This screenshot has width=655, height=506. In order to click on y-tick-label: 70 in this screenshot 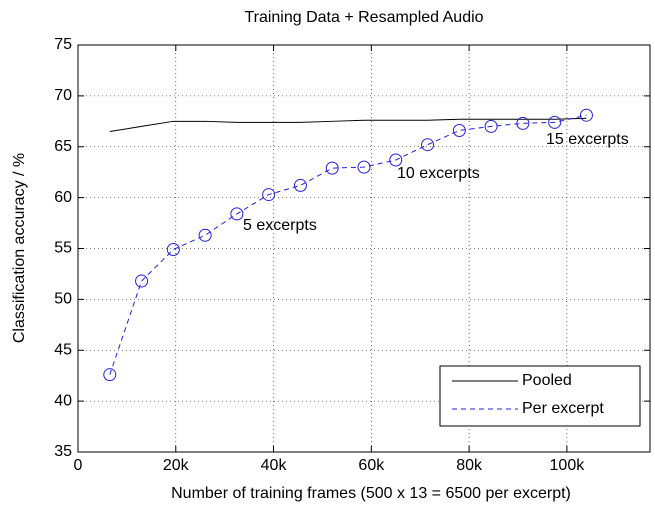, I will do `click(63, 95)`.